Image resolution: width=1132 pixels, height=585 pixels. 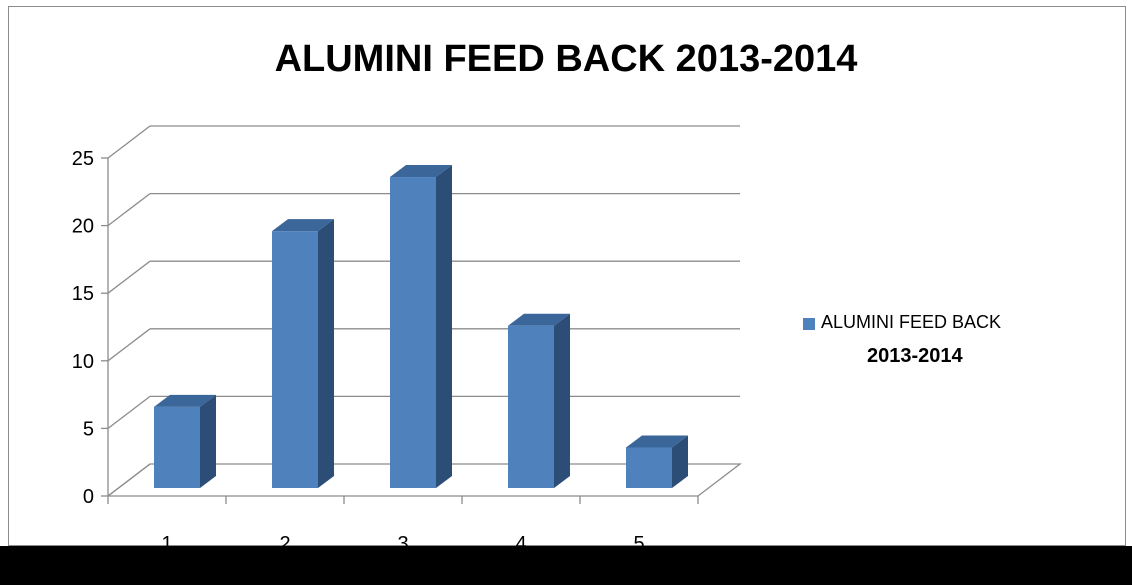 I want to click on chart-floor, so click(x=424, y=480).